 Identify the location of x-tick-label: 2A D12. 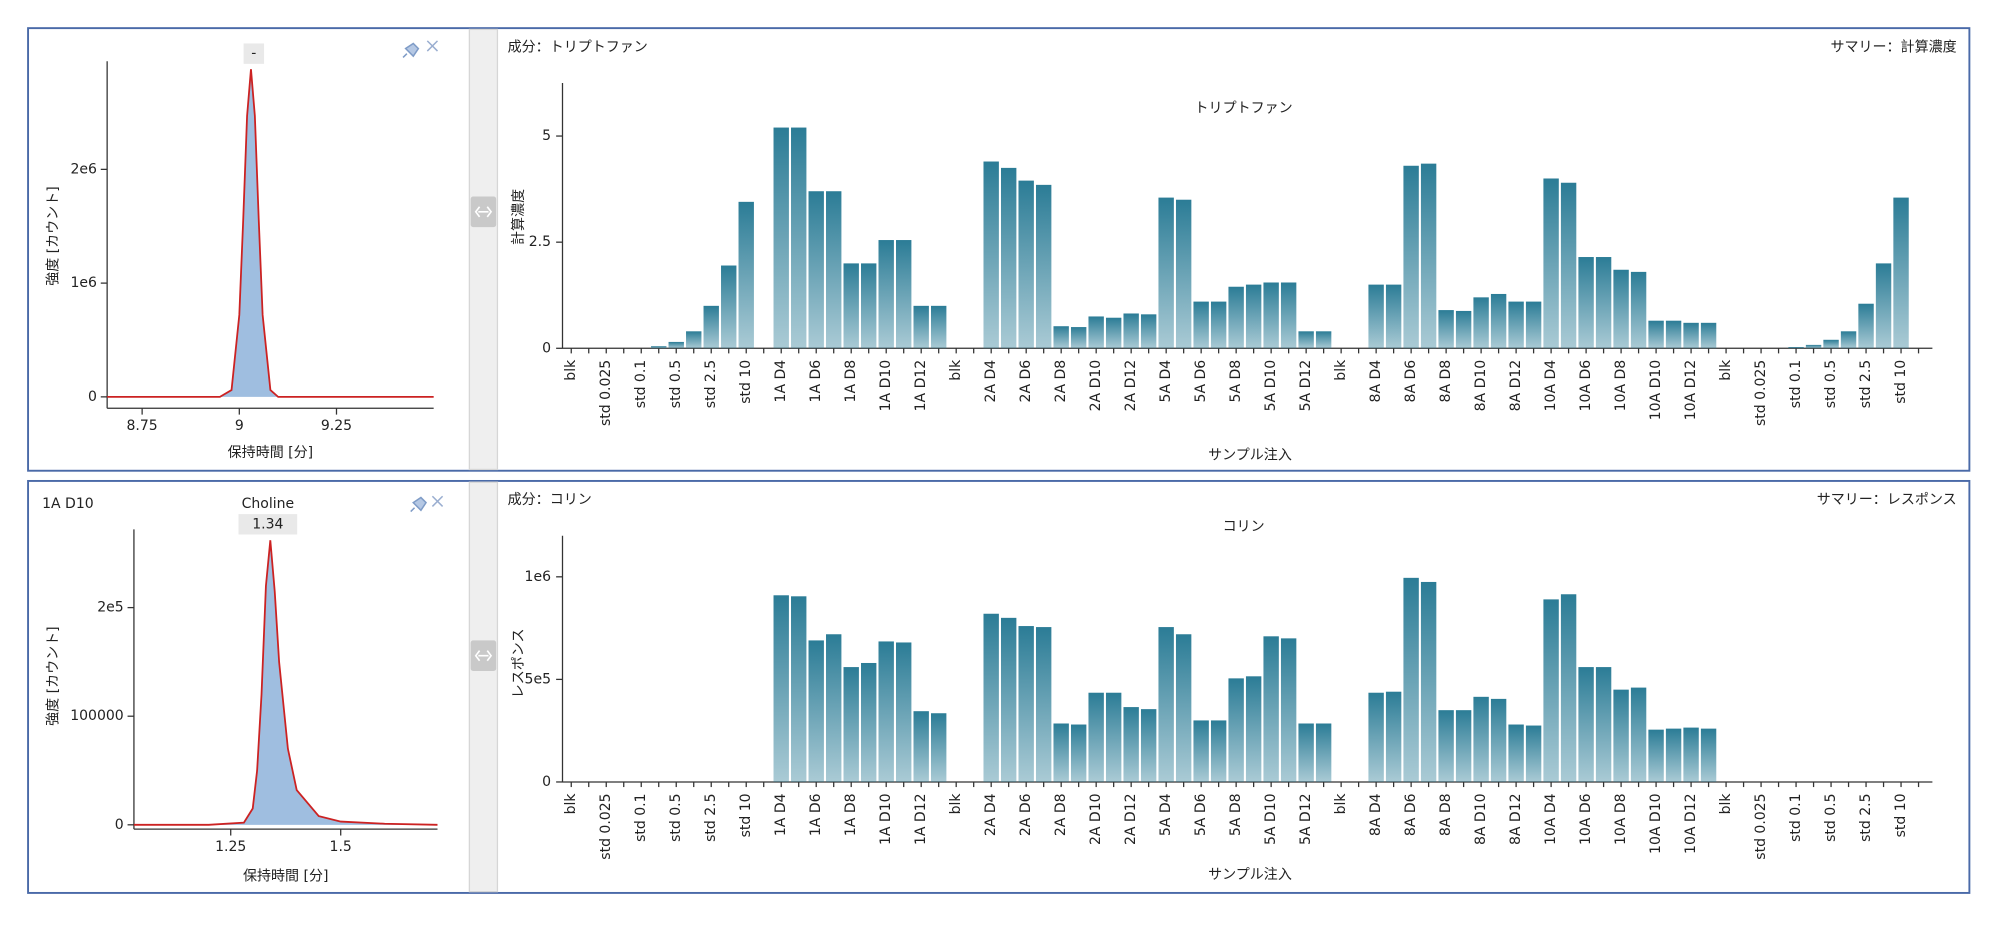
(1131, 386).